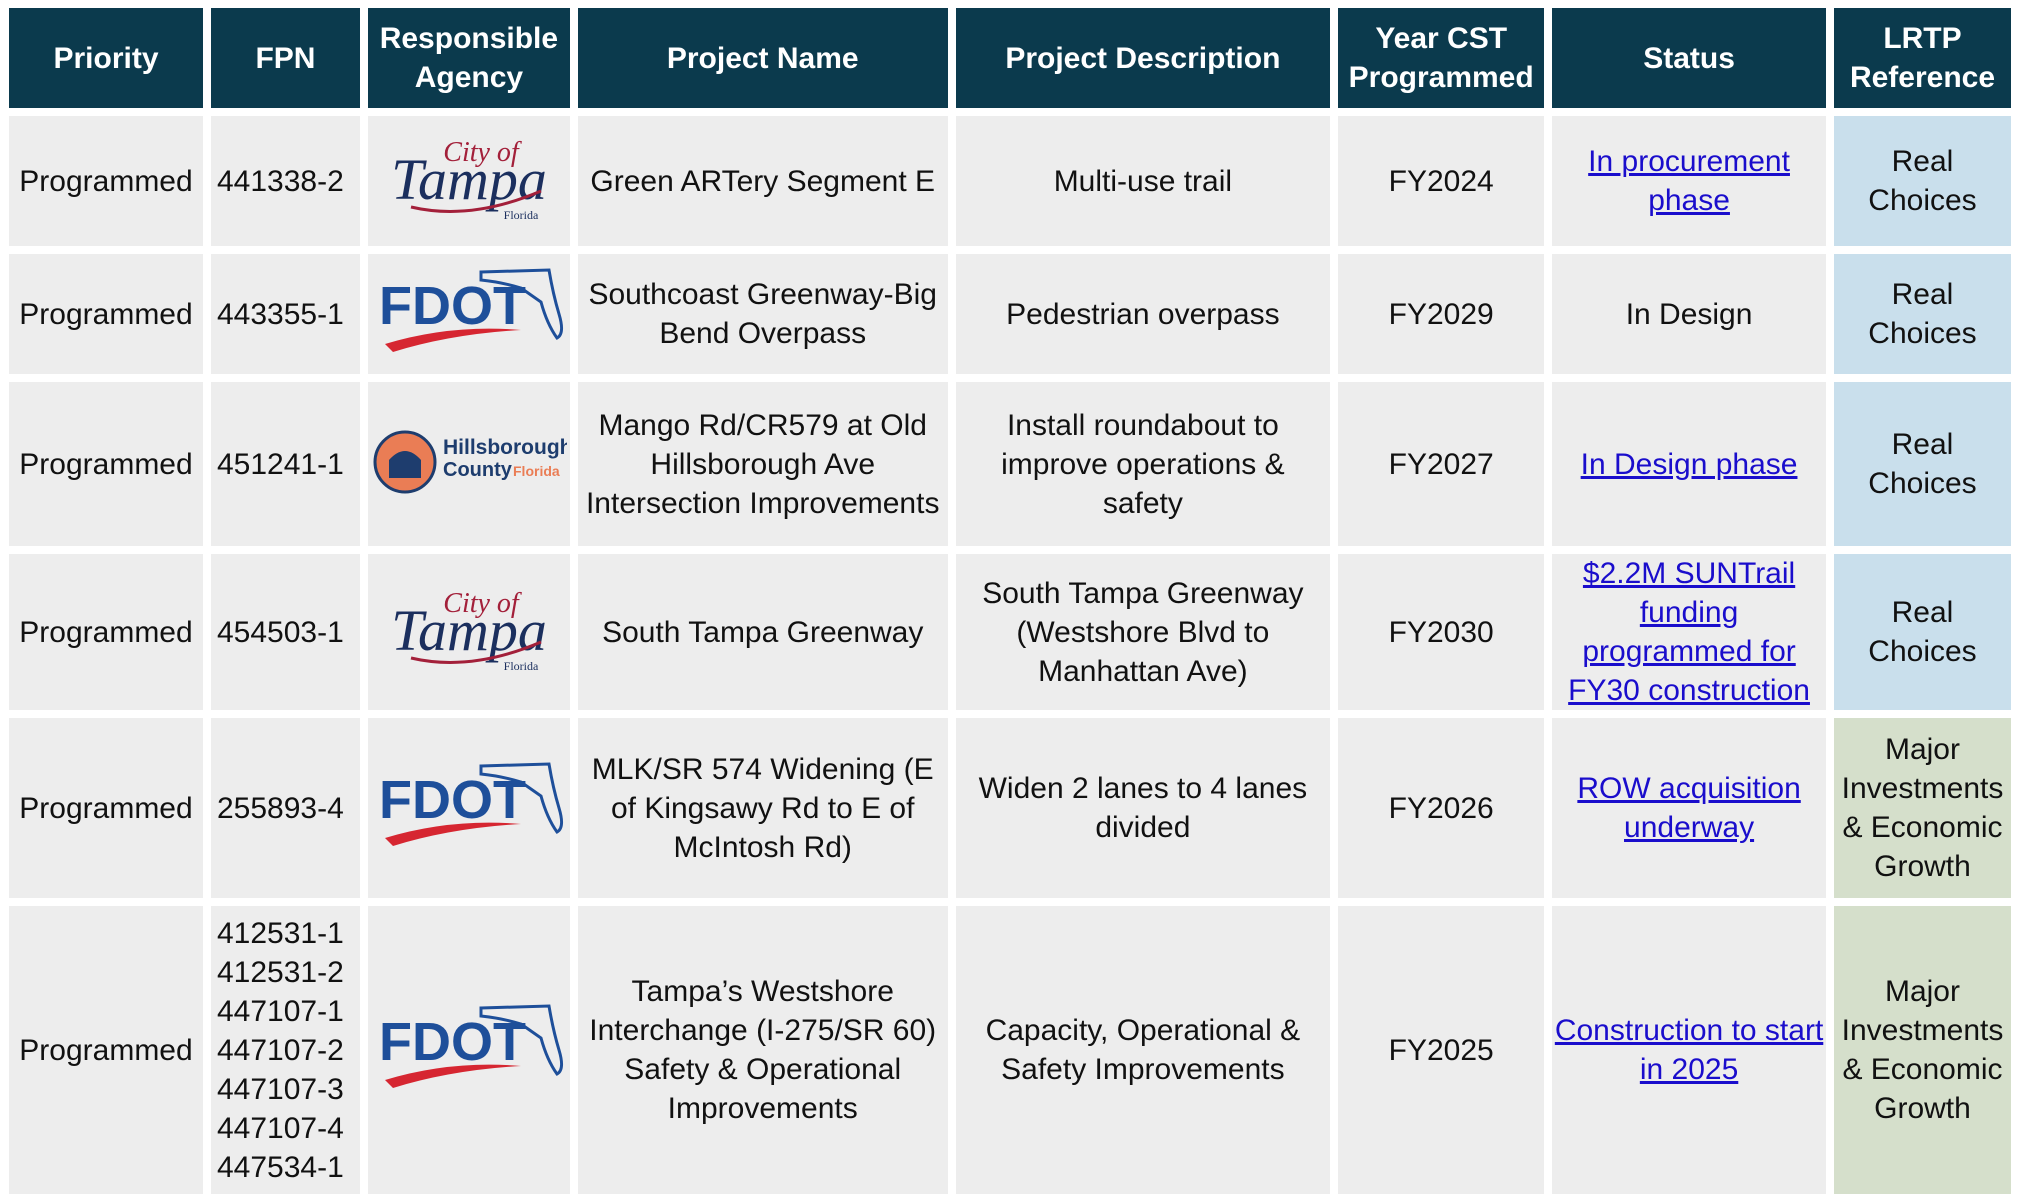 The image size is (2019, 1201). What do you see at coordinates (1441, 1050) in the screenshot?
I see `year-cell: FY2025` at bounding box center [1441, 1050].